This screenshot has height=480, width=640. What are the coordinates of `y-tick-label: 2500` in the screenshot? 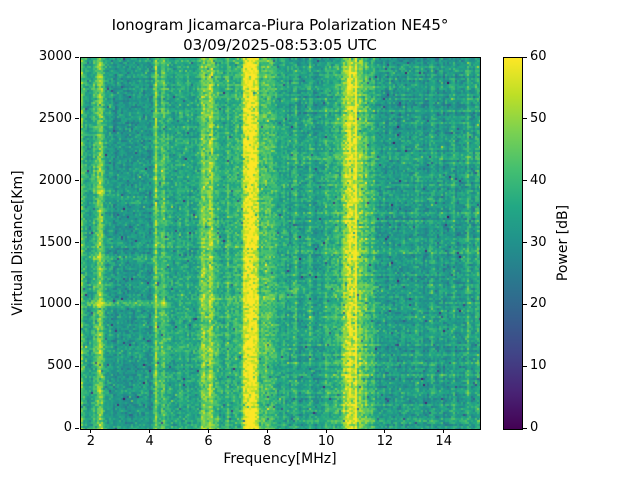 It's located at (55, 118).